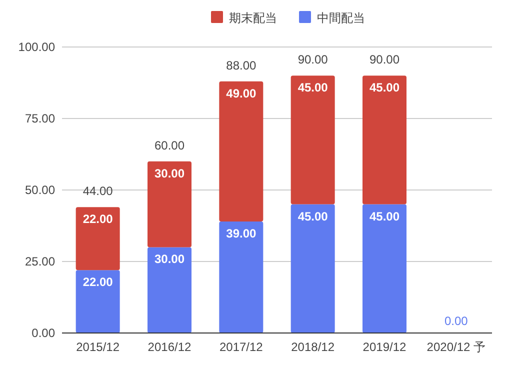  What do you see at coordinates (241, 233) in the screenshot?
I see `data-label: 39.00` at bounding box center [241, 233].